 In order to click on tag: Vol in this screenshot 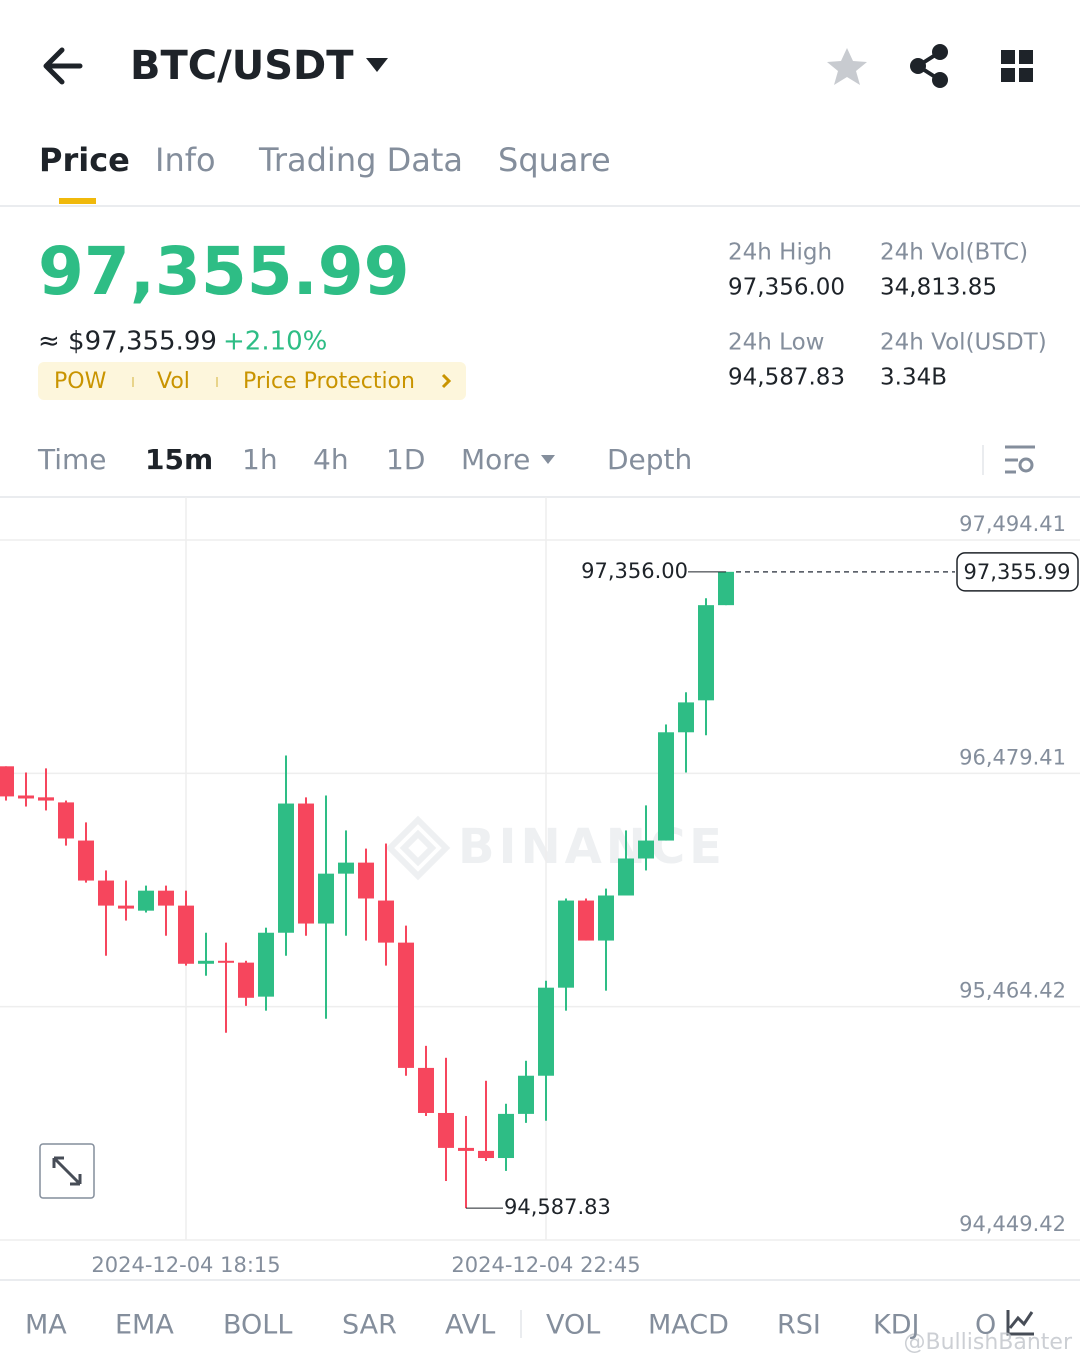, I will do `click(173, 381)`.